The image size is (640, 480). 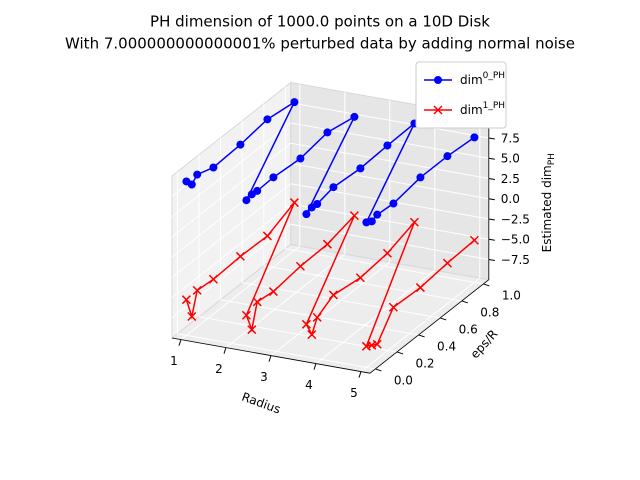 What do you see at coordinates (547, 202) in the screenshot?
I see `z-axis-label: Estimated dimPH` at bounding box center [547, 202].